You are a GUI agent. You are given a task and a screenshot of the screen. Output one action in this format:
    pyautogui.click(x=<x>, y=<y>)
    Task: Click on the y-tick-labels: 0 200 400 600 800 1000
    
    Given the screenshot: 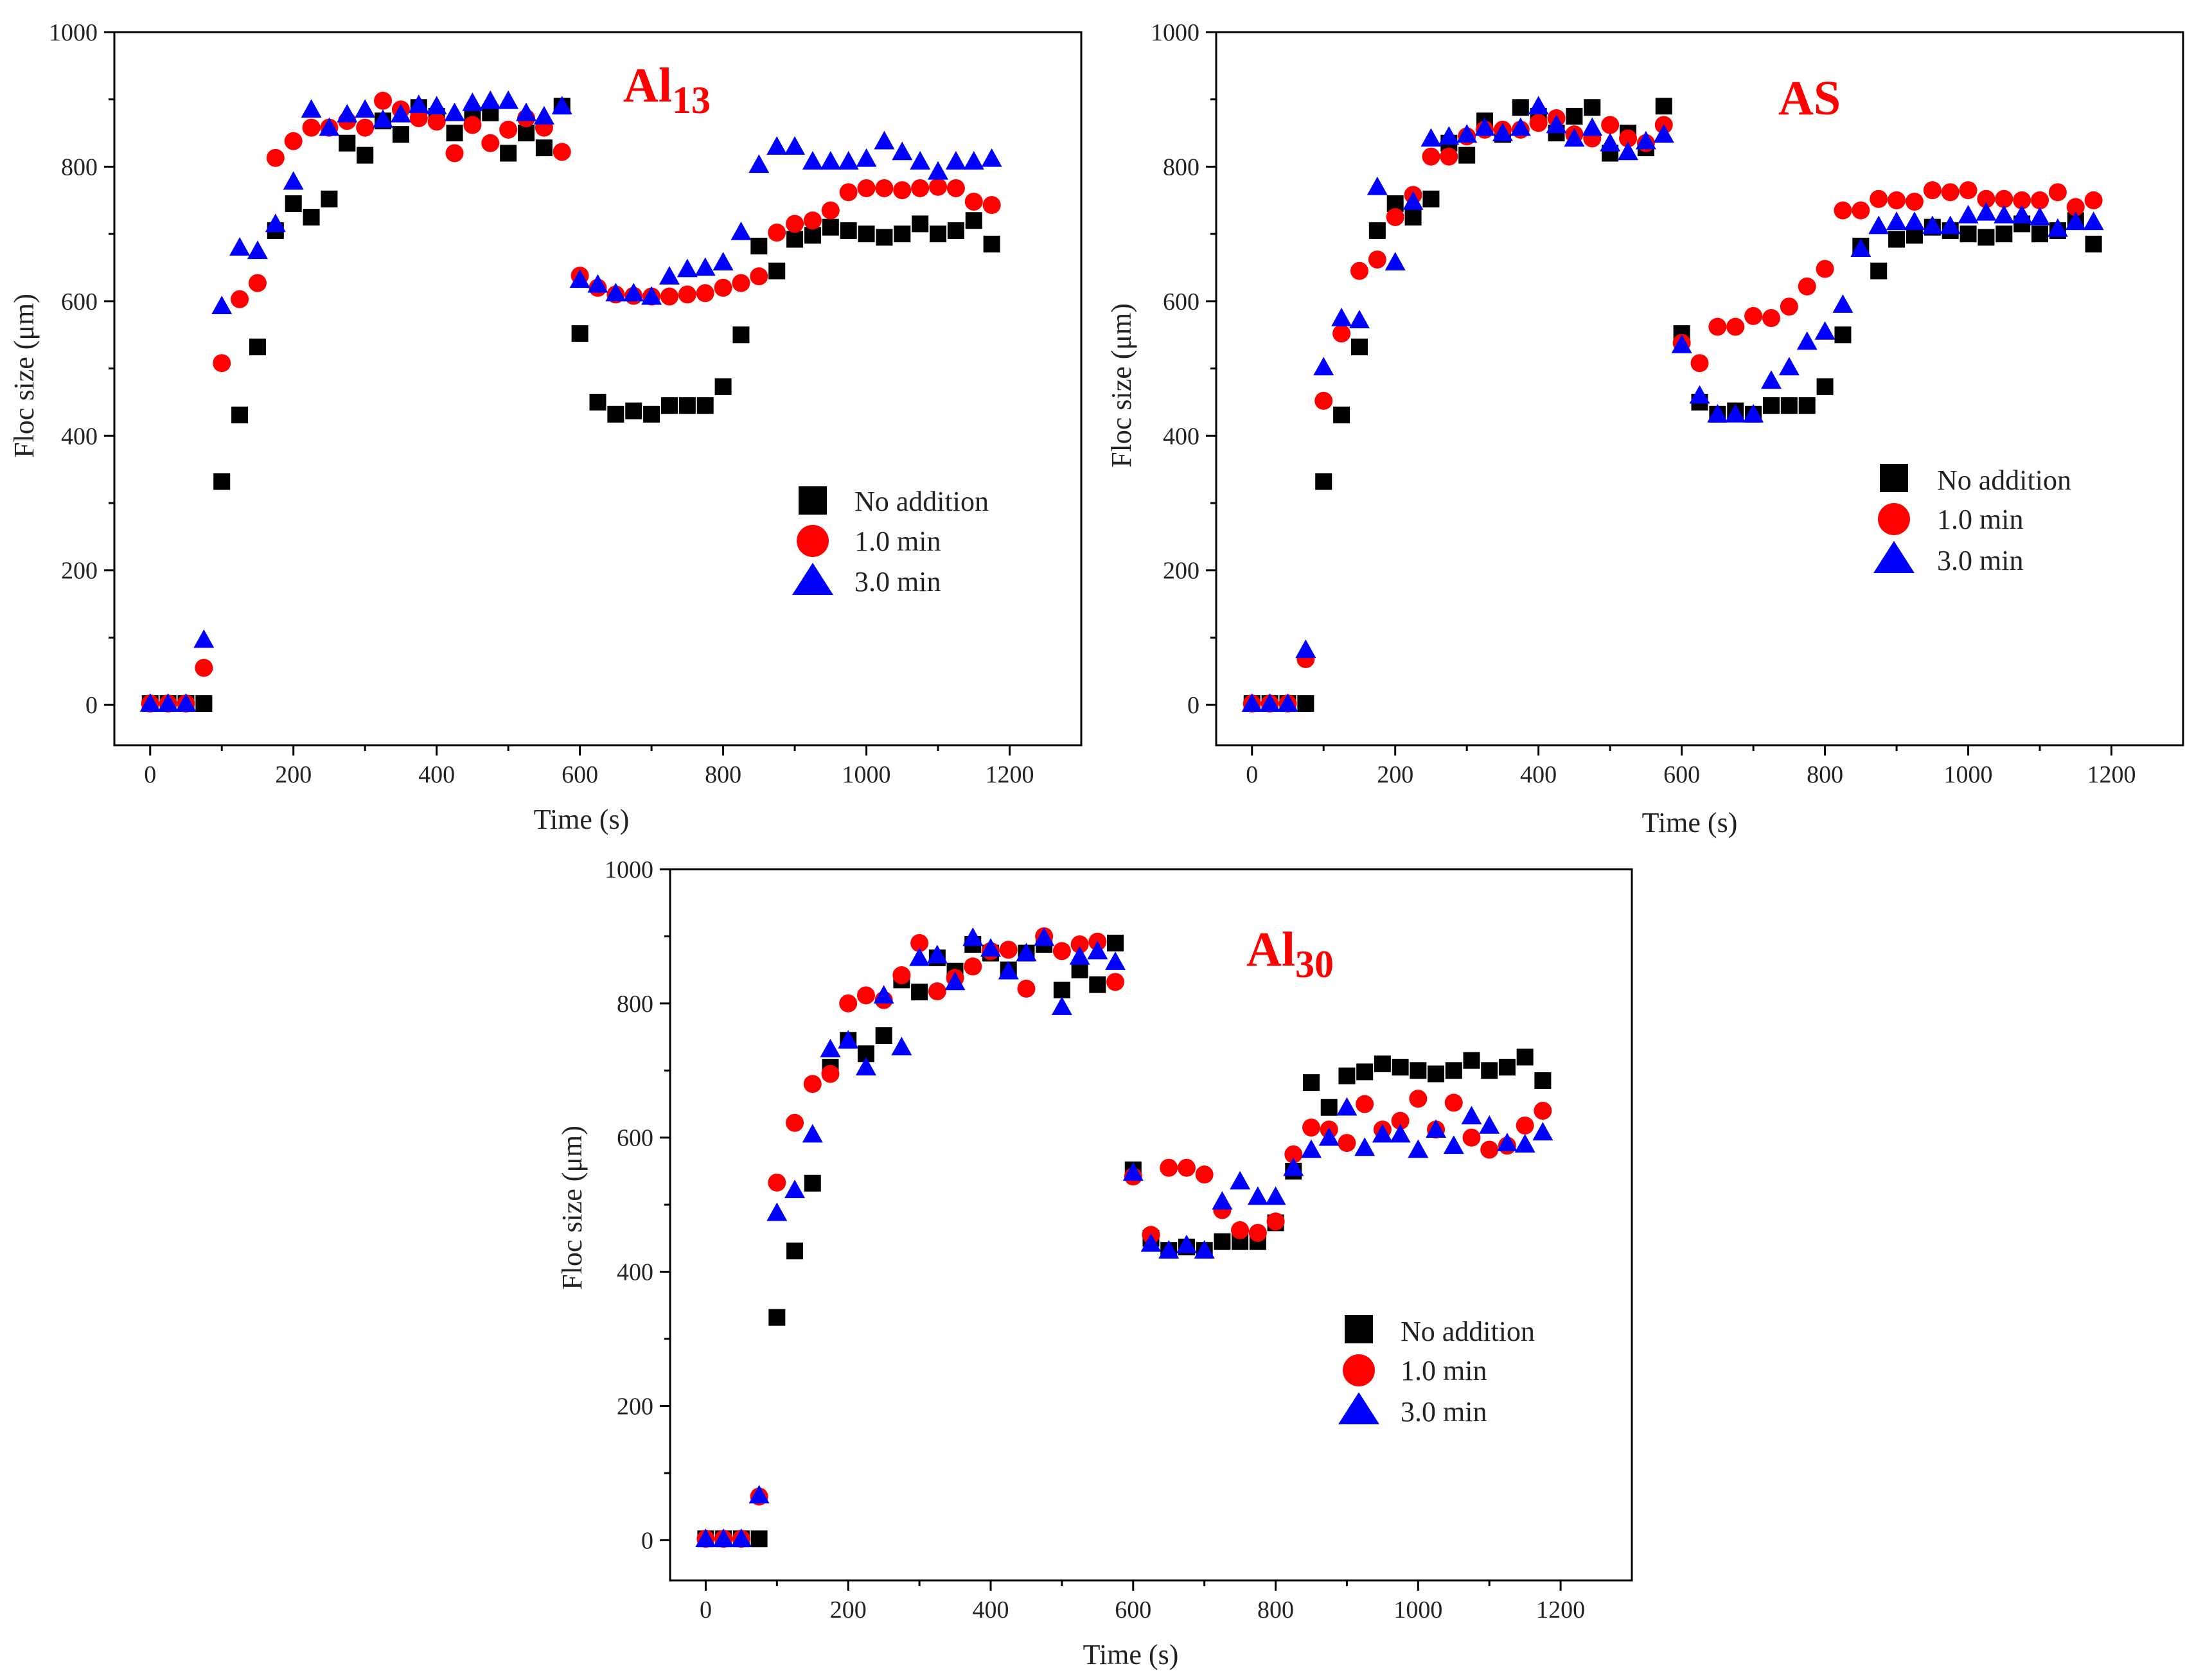 What is the action you would take?
    pyautogui.click(x=629, y=1205)
    